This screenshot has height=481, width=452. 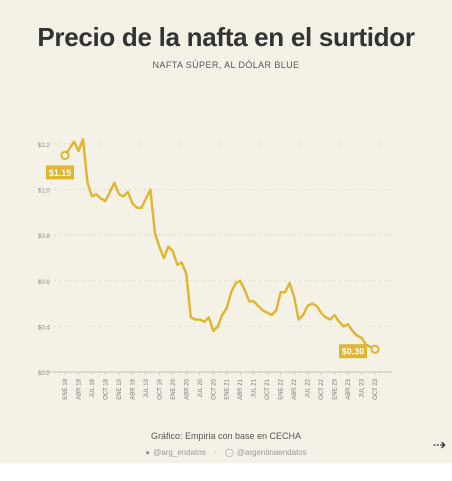 I want to click on x-tick-label: JUL 20, so click(x=201, y=387).